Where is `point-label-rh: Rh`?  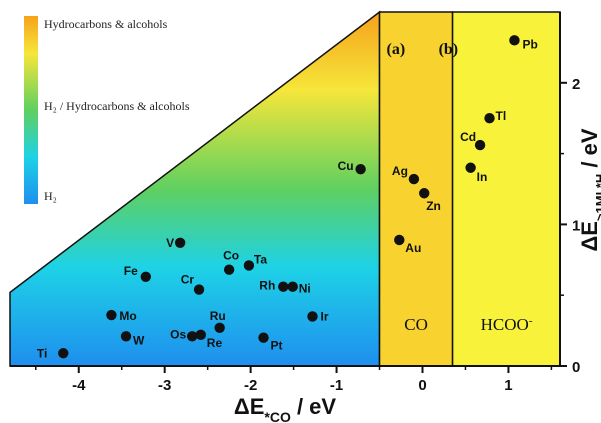
point-label-rh: Rh is located at coordinates (267, 286).